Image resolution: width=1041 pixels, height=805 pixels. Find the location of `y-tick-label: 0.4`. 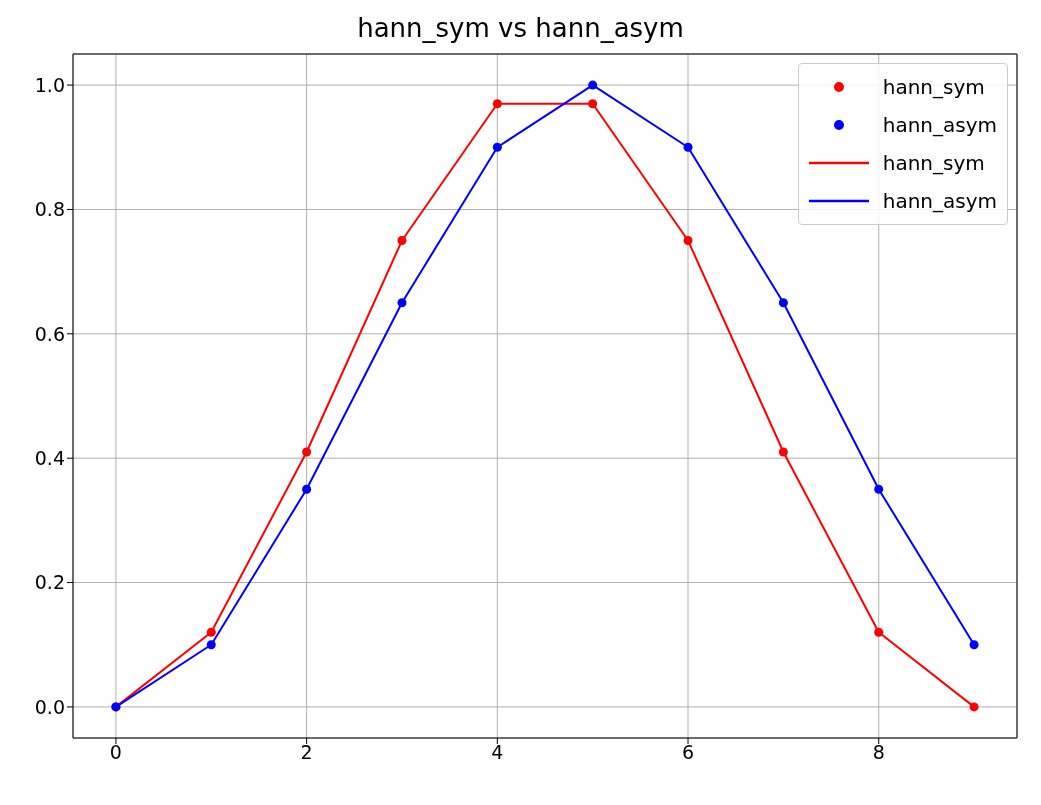

y-tick-label: 0.4 is located at coordinates (49, 457).